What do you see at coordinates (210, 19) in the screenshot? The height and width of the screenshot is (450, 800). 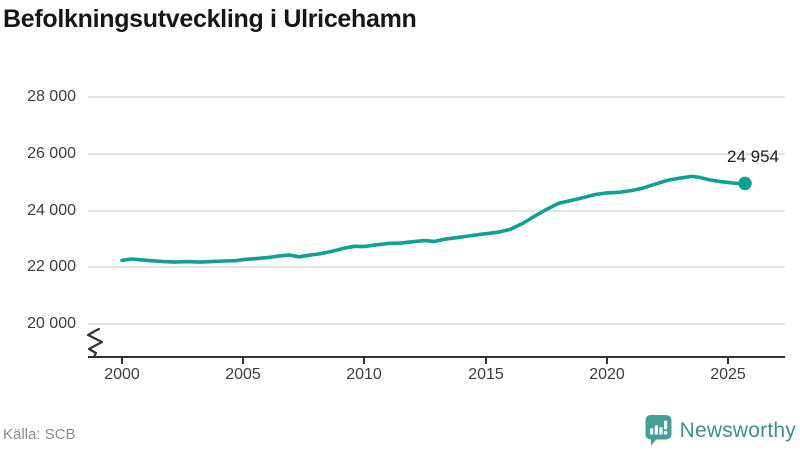 I see `chart-title: Befolkningsutveckling i Ulricehamn` at bounding box center [210, 19].